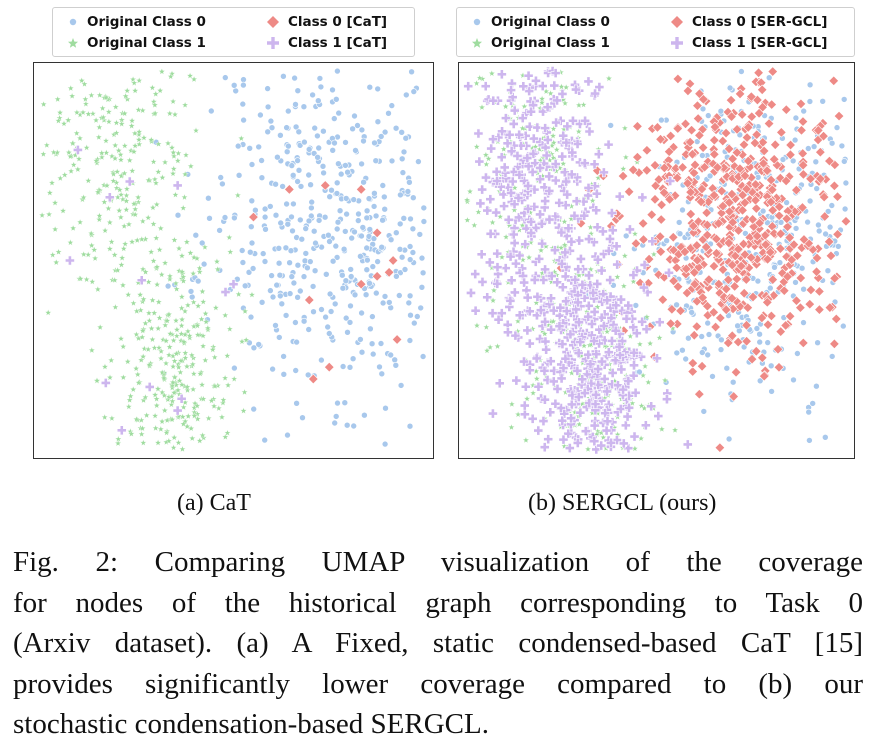  Describe the element at coordinates (73, 22) in the screenshot. I see `circle-marker-icon` at that location.